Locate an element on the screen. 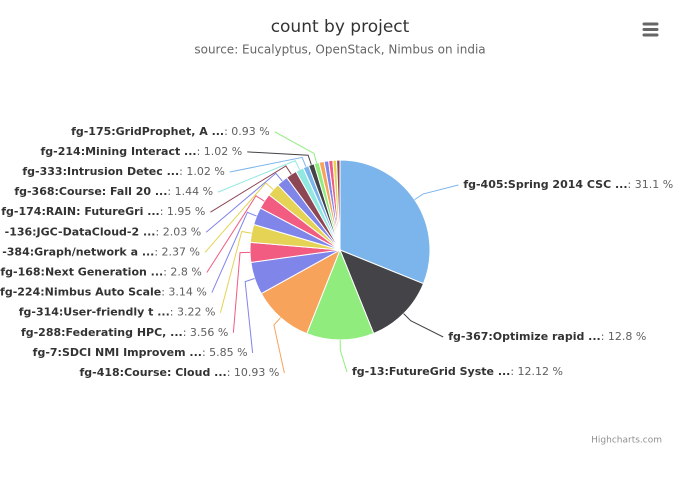 This screenshot has height=500, width=680. data-label: fg-168:Next Generation ...: 2.8 % is located at coordinates (101, 272).